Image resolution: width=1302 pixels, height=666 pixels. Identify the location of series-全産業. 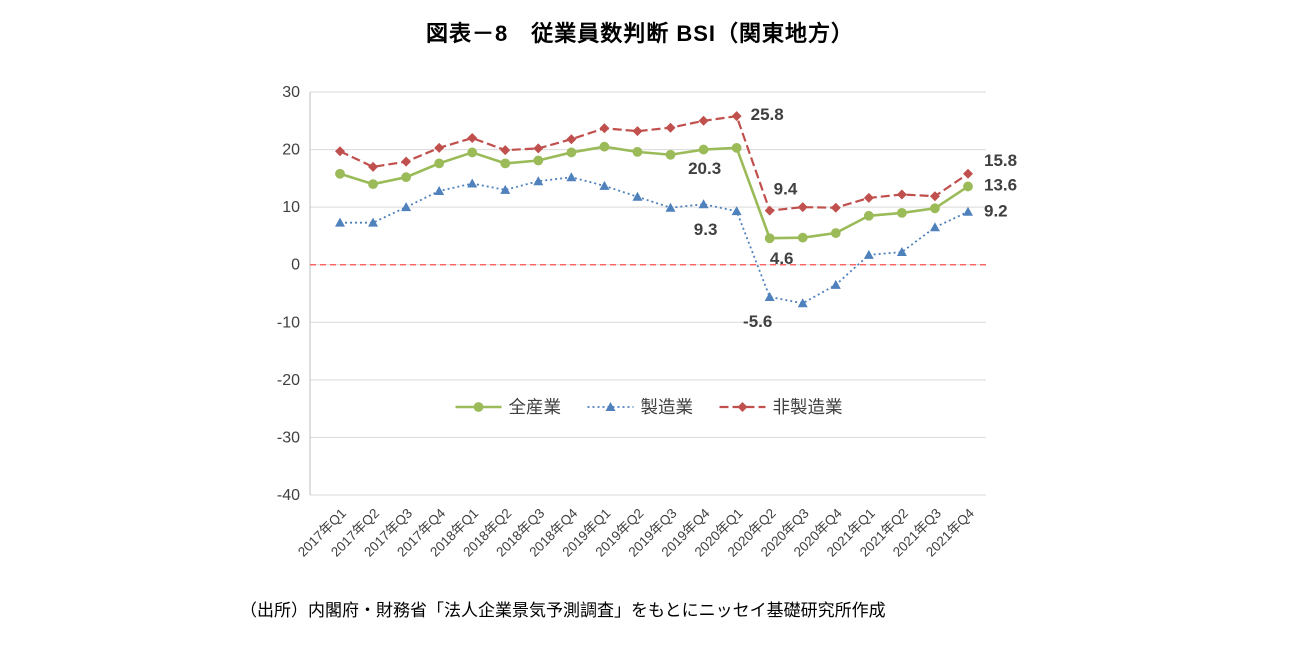
(654, 192).